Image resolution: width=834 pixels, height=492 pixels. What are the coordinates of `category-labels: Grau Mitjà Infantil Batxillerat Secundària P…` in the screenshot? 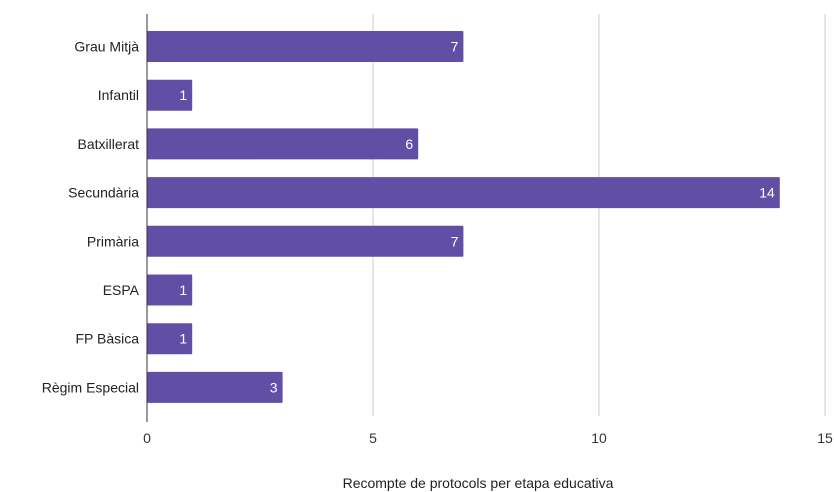 It's located at (91, 217).